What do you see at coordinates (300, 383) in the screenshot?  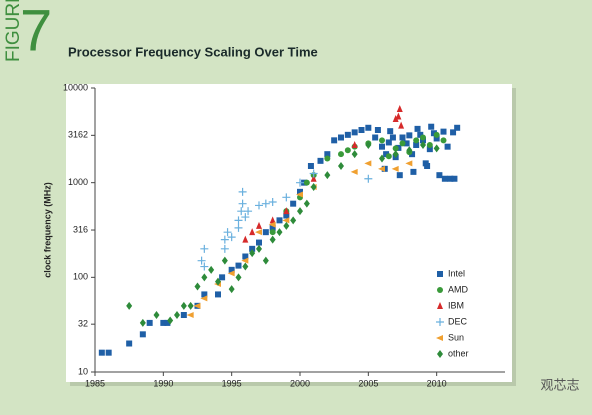 I see `x-tick-label: 2000` at bounding box center [300, 383].